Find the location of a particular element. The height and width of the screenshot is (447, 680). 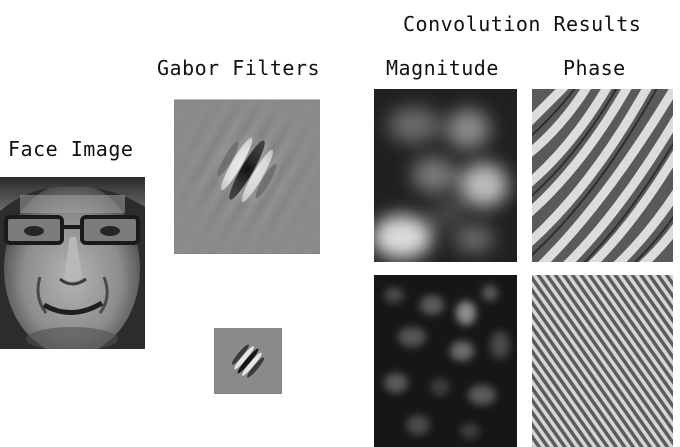

gabor-filter-small is located at coordinates (248, 361).